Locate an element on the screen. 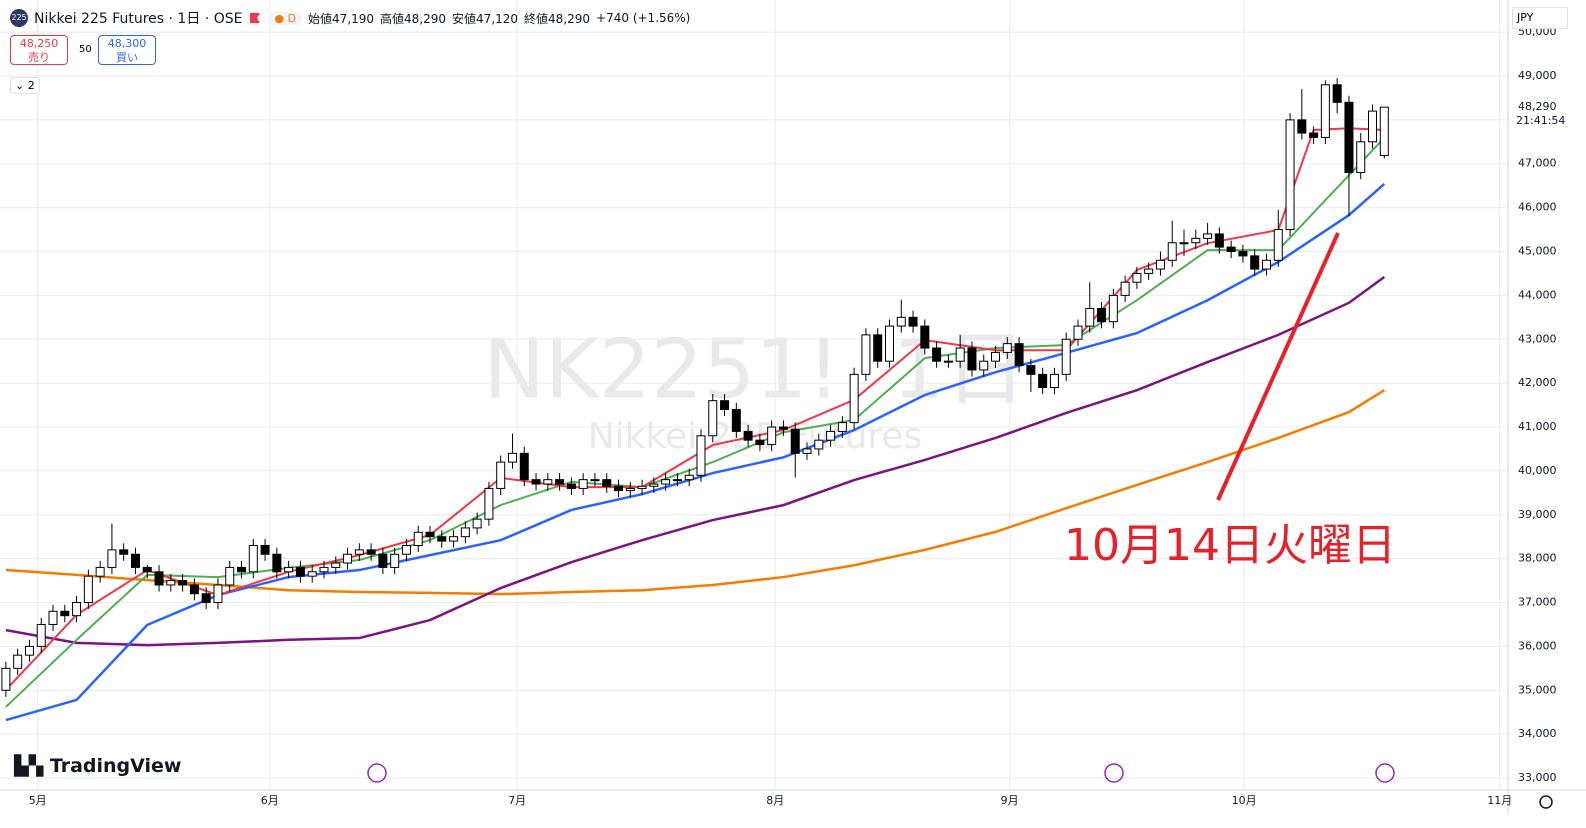 The image size is (1586, 828). sell-label: 売り is located at coordinates (39, 57).